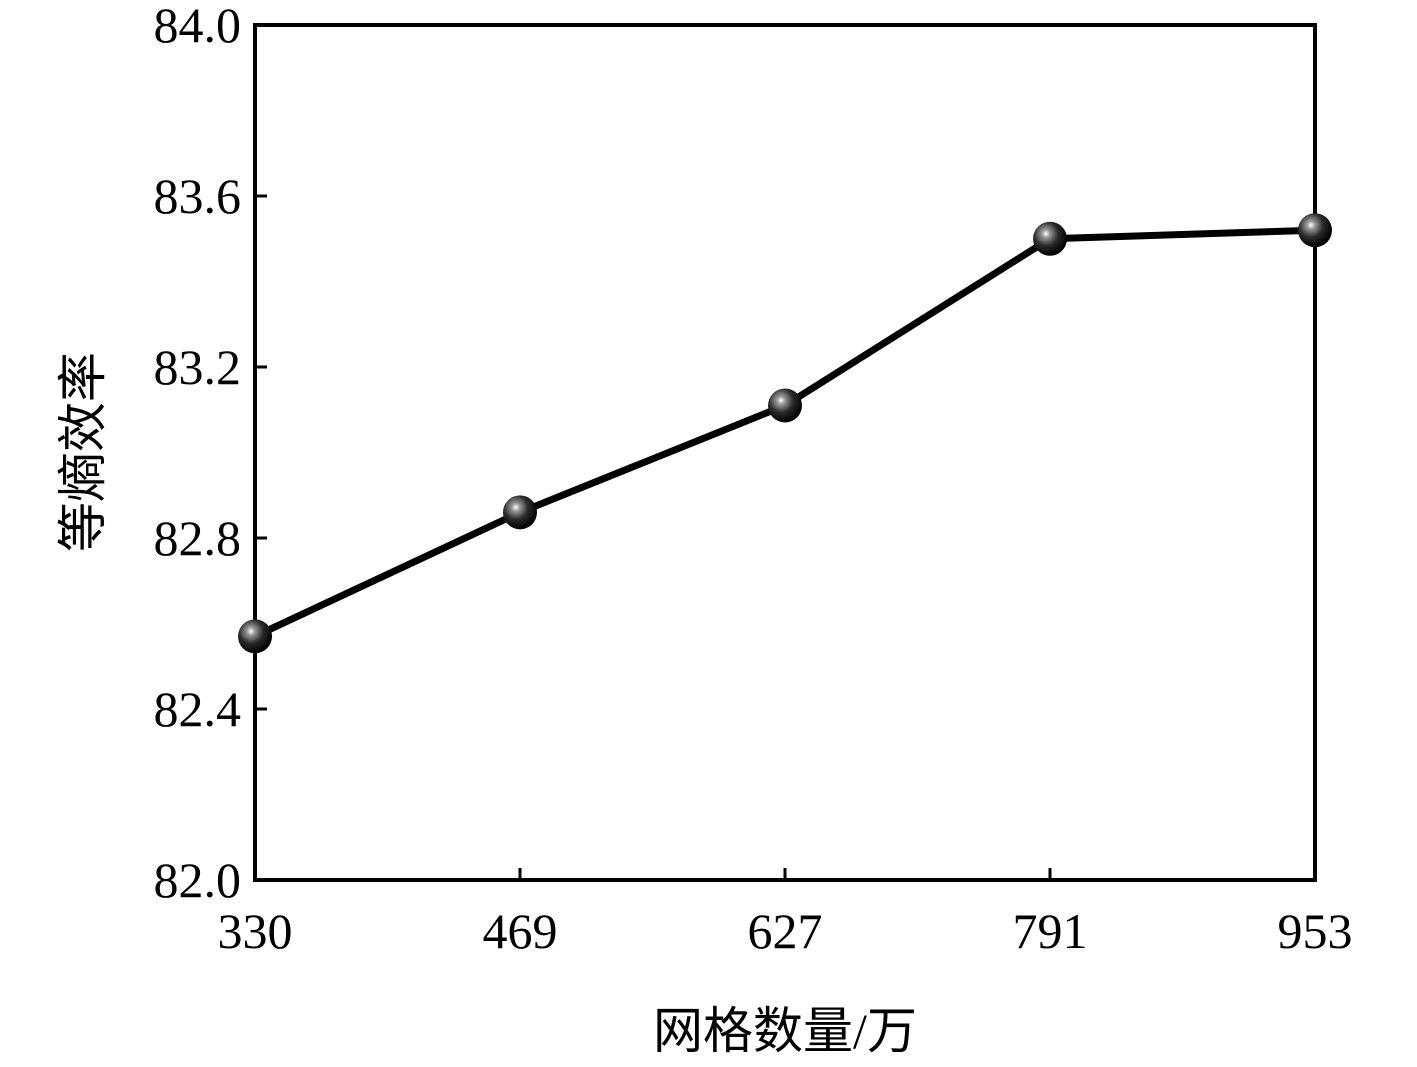  What do you see at coordinates (520, 931) in the screenshot?
I see `x-tick-label: 469` at bounding box center [520, 931].